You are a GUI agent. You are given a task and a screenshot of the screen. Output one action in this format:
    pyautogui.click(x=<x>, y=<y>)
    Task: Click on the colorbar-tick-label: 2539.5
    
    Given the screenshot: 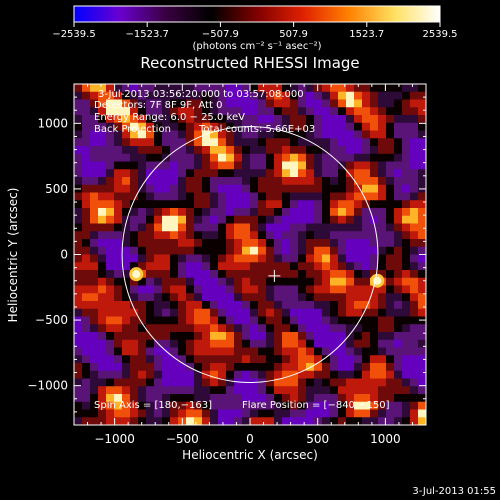 What is the action you would take?
    pyautogui.click(x=440, y=34)
    